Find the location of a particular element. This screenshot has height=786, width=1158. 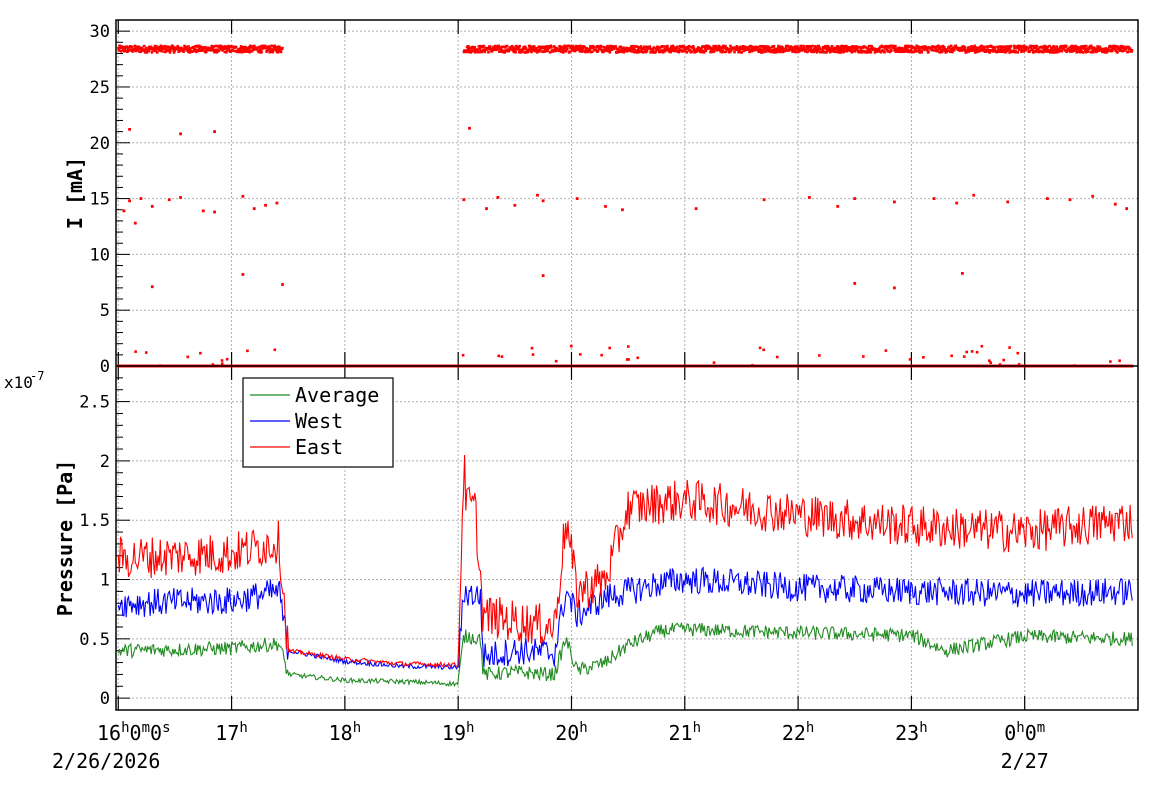

y-tick-label: 5 is located at coordinates (105, 311).